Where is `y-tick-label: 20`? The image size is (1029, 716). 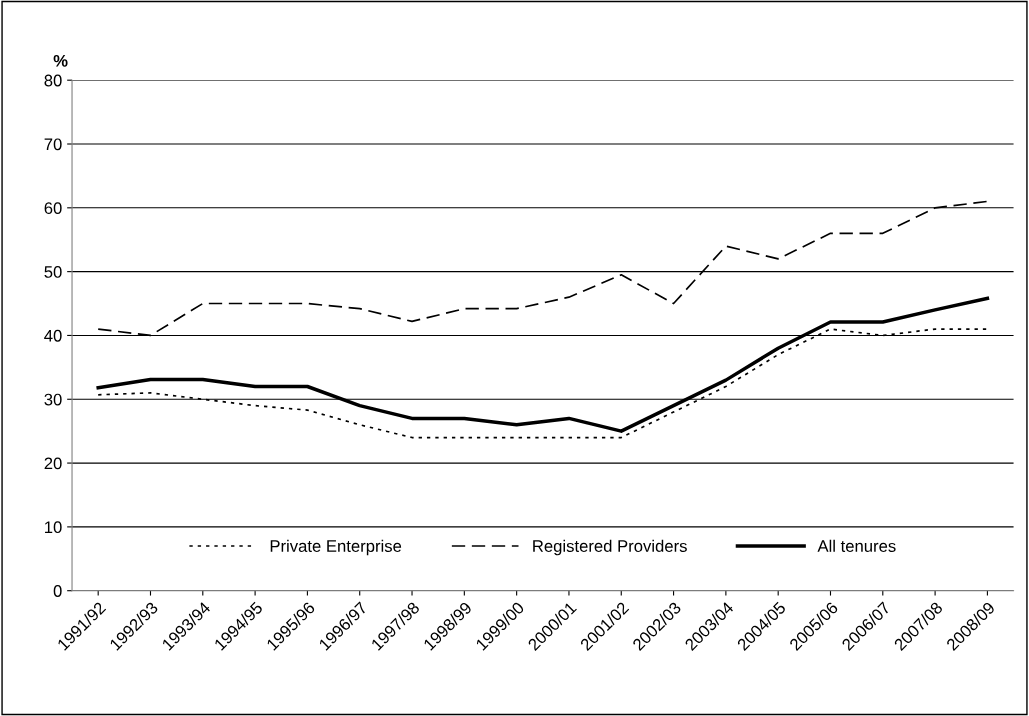
y-tick-label: 20 is located at coordinates (53, 463).